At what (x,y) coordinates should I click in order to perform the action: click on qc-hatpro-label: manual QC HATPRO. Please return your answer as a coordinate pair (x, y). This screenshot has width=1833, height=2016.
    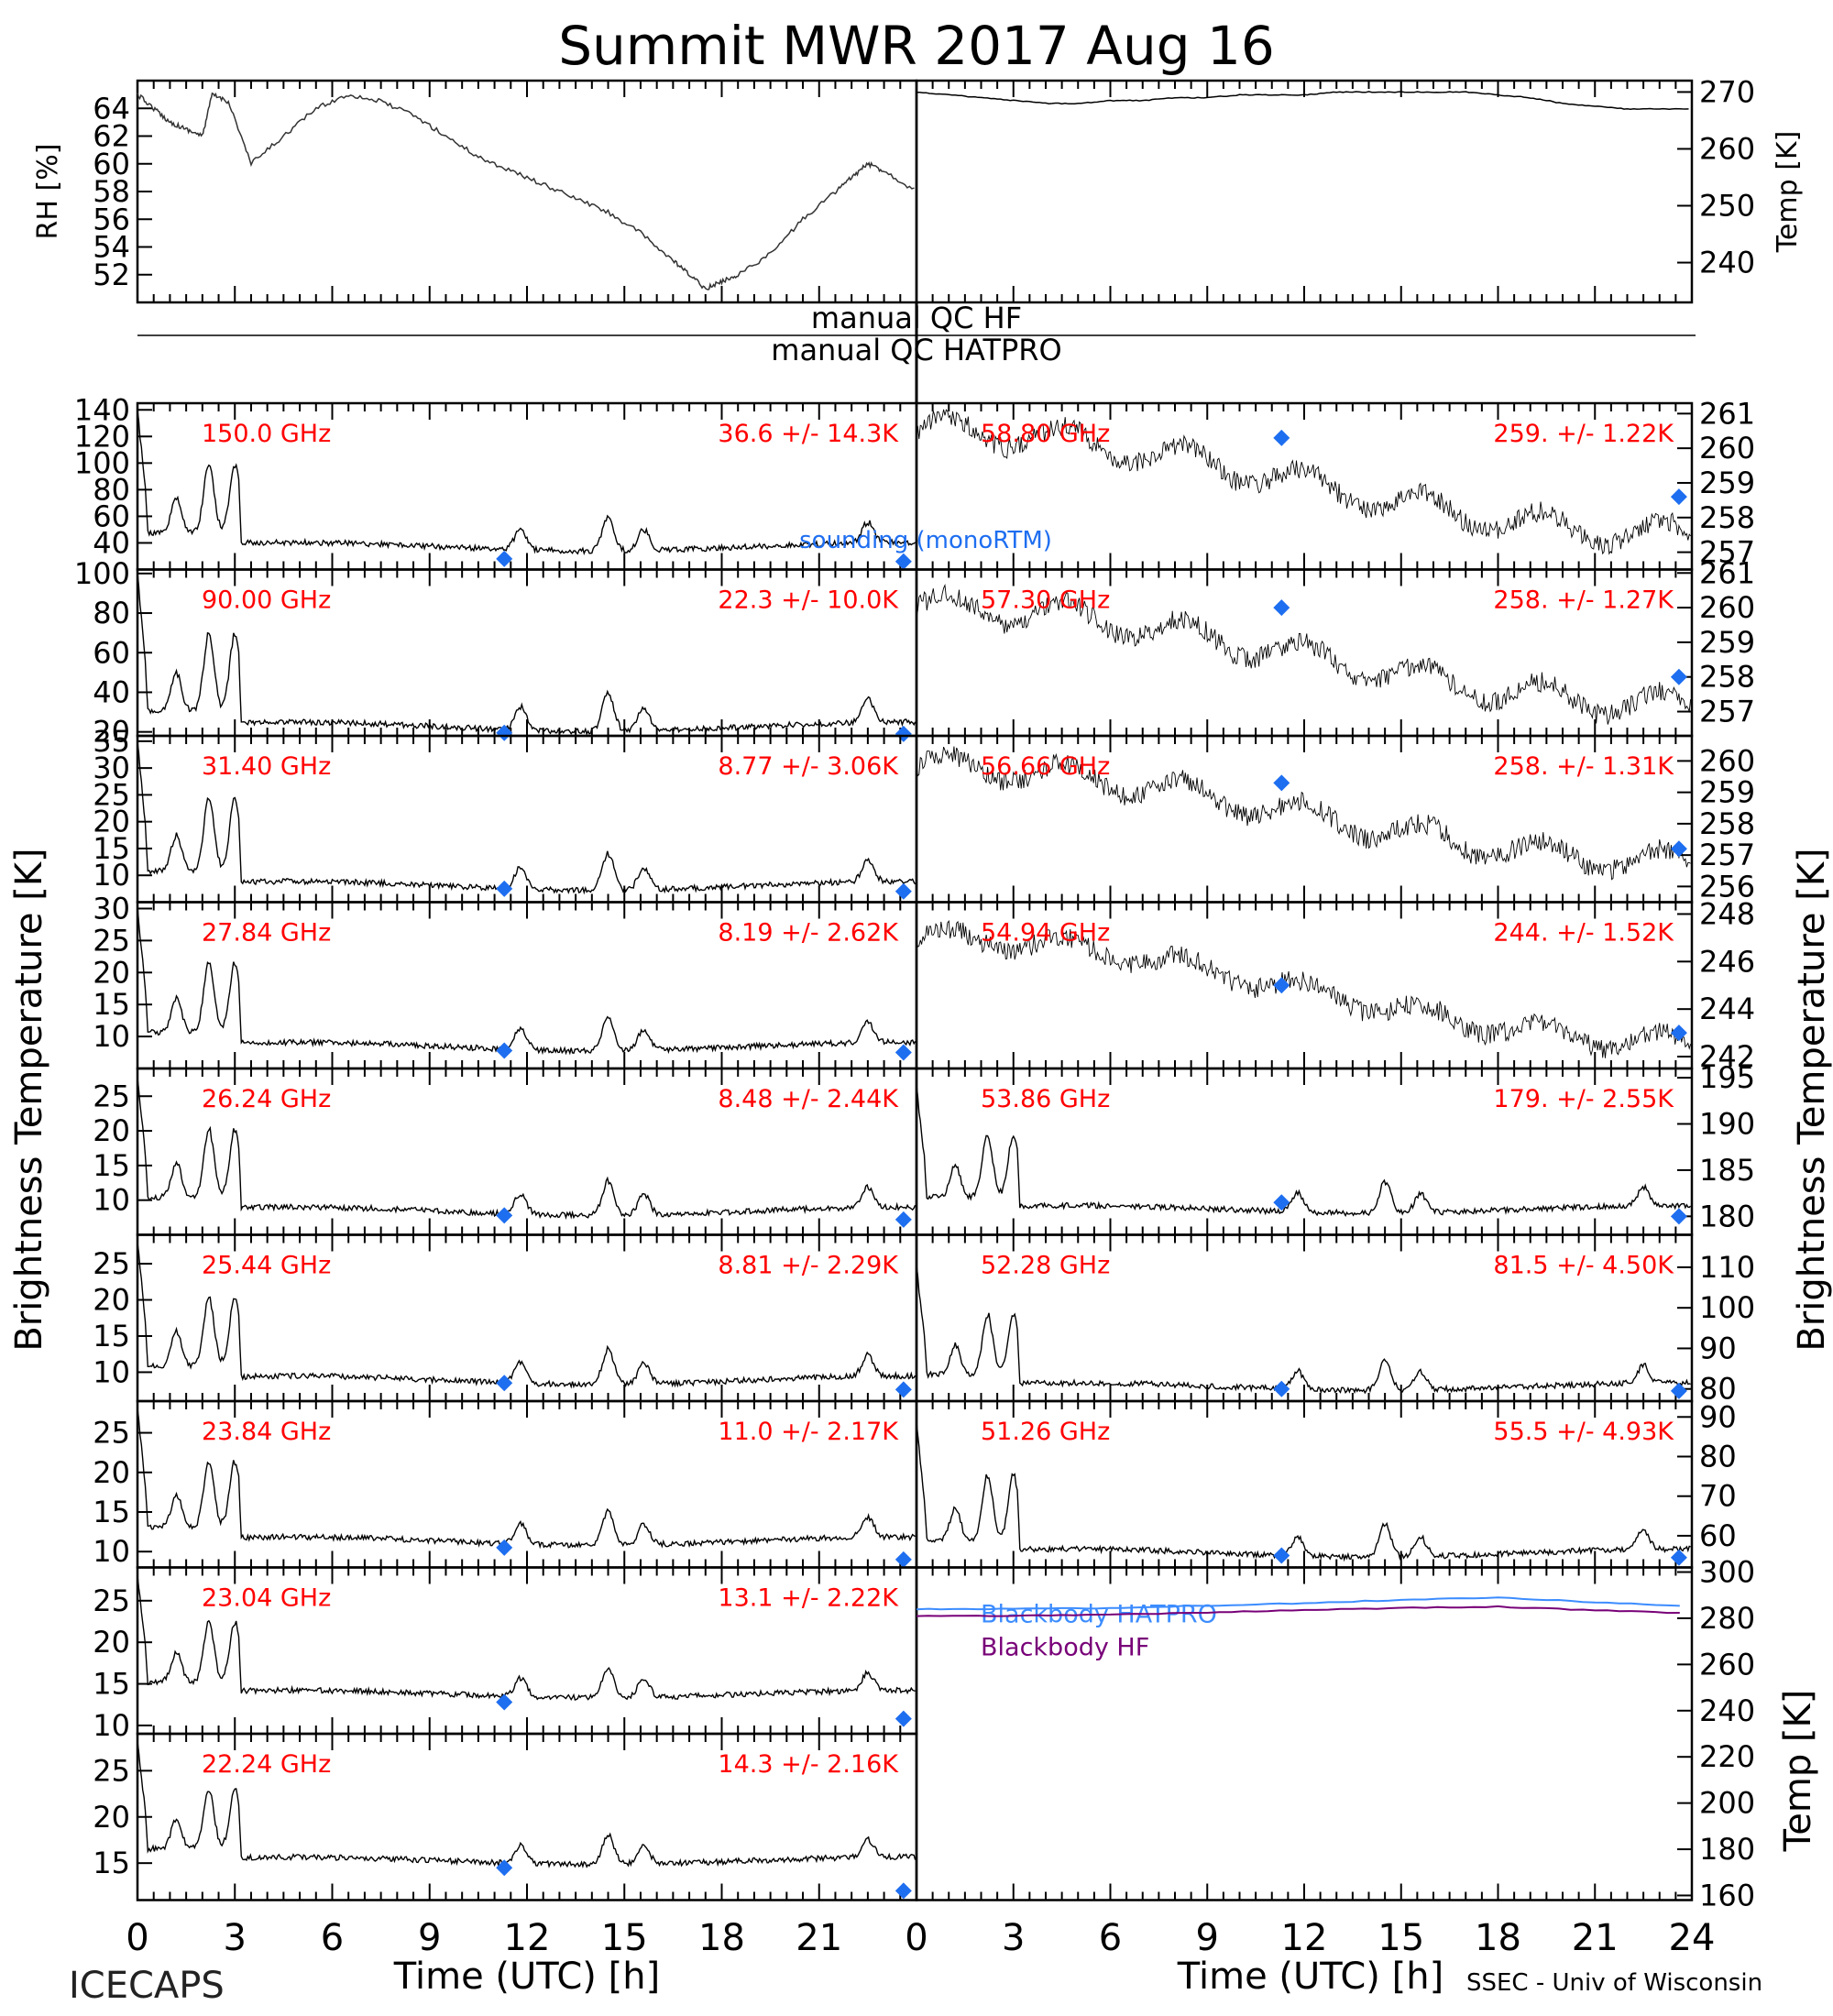
    Looking at the image, I should click on (916, 350).